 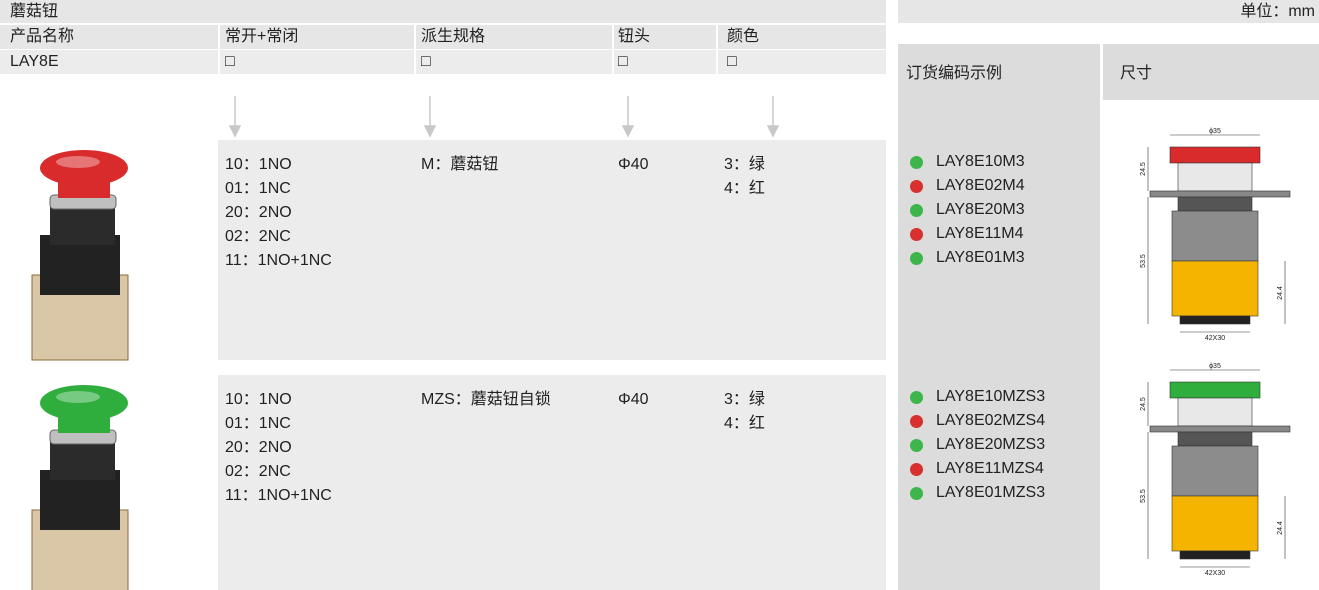 What do you see at coordinates (980, 209) in the screenshot?
I see `order-code: LAY8E20M3` at bounding box center [980, 209].